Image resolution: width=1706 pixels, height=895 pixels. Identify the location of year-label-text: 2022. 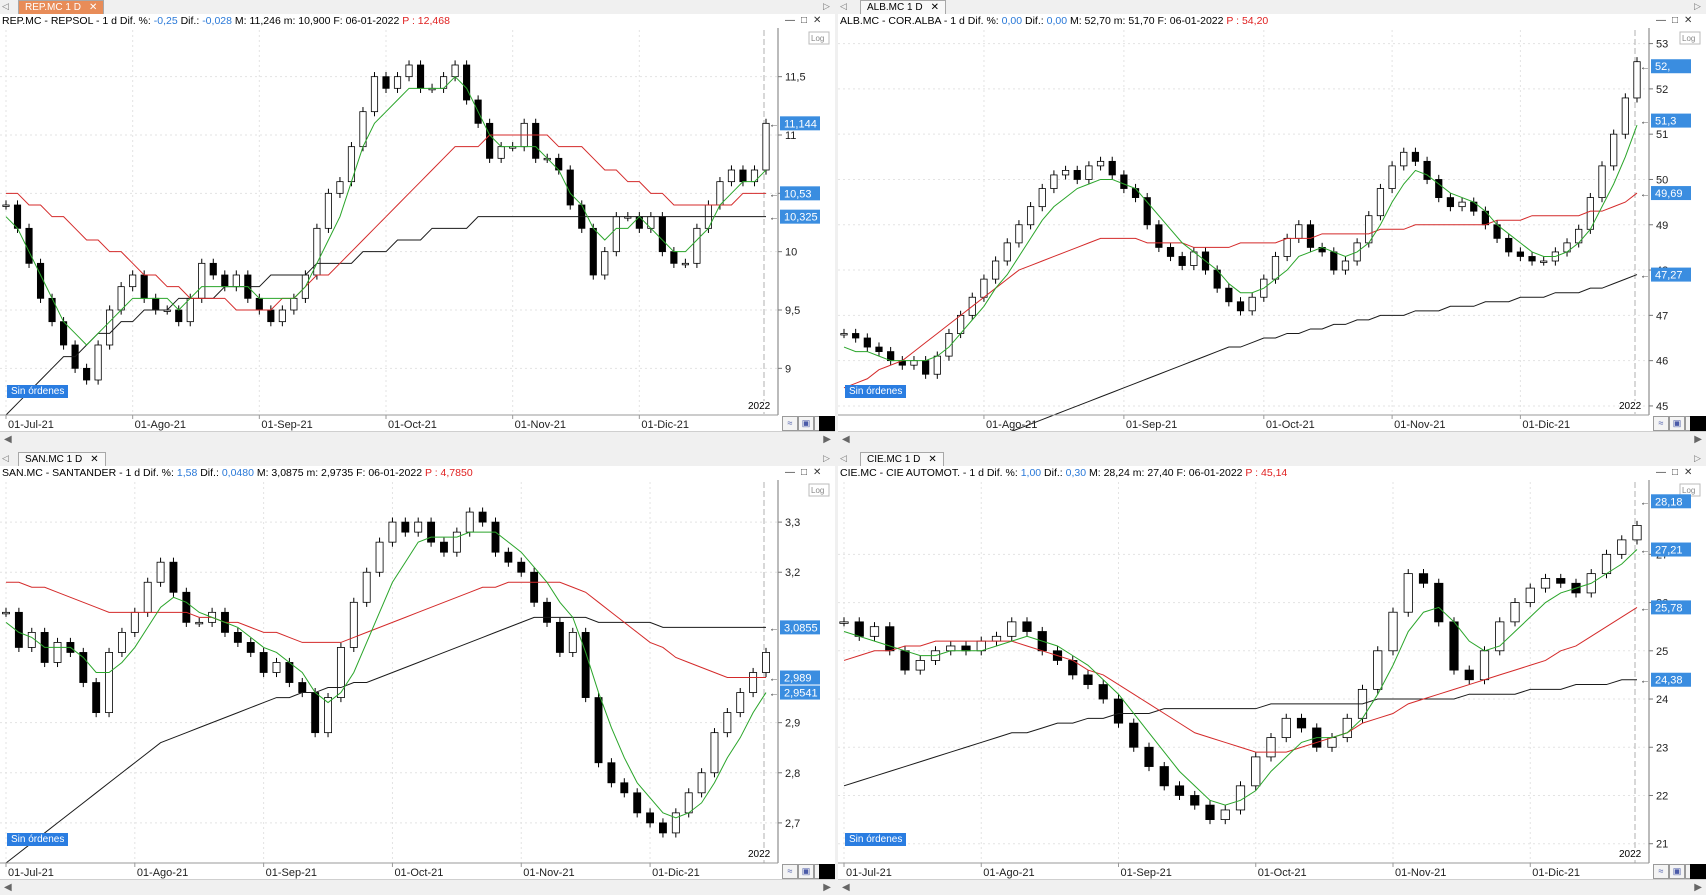
(759, 406).